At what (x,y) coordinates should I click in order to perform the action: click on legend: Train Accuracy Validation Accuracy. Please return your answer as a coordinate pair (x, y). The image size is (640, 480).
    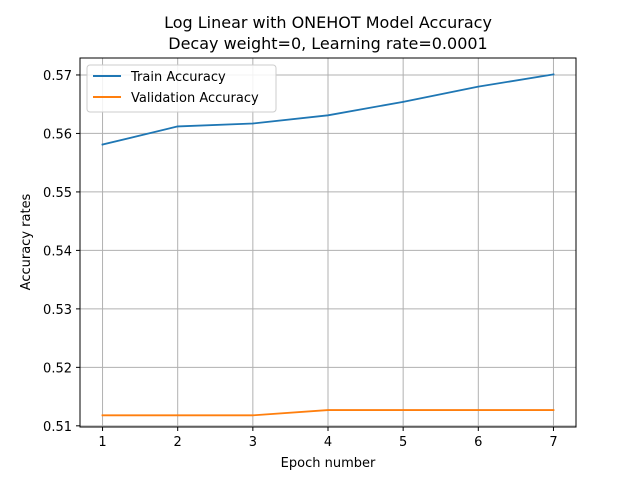
    Looking at the image, I should click on (181, 88).